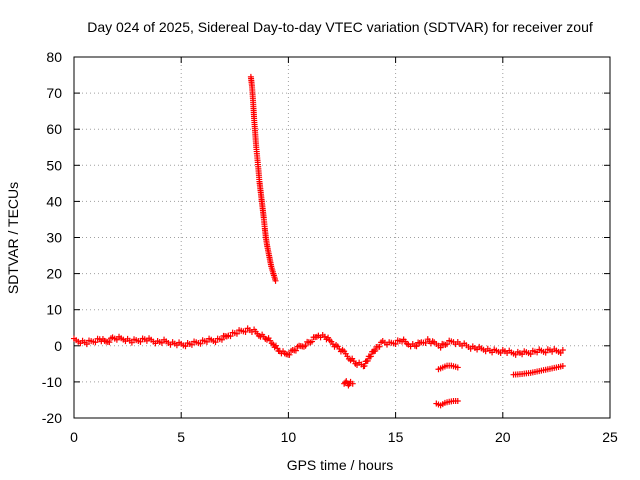 The image size is (640, 480). I want to click on y-tick-label: 60, so click(54, 129).